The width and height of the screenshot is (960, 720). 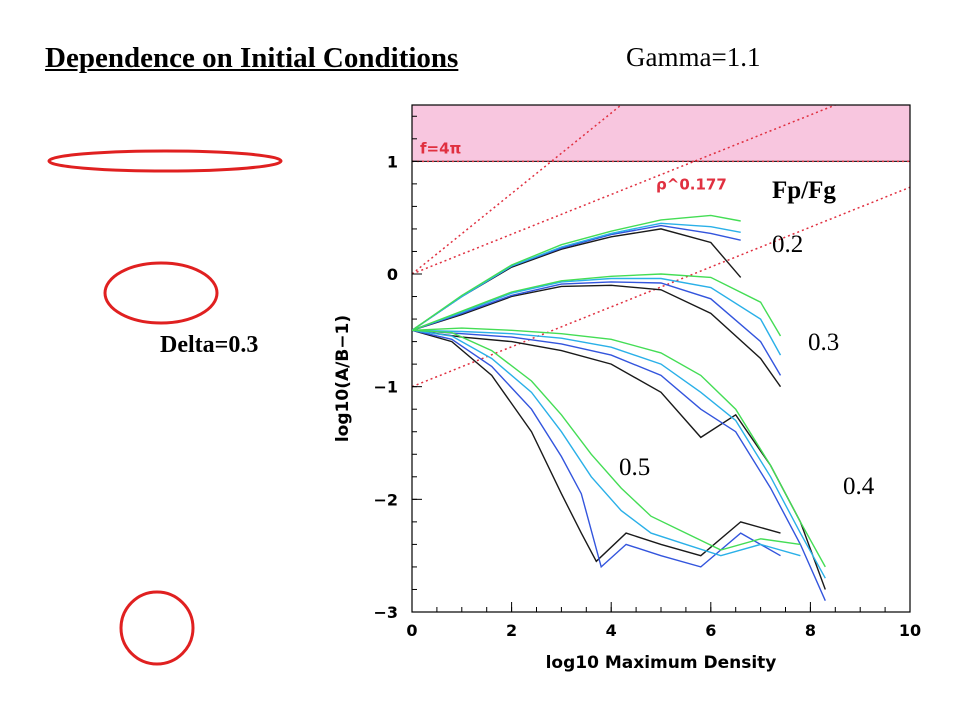 I want to click on y-axis-label: log10(A/B−1), so click(x=343, y=378).